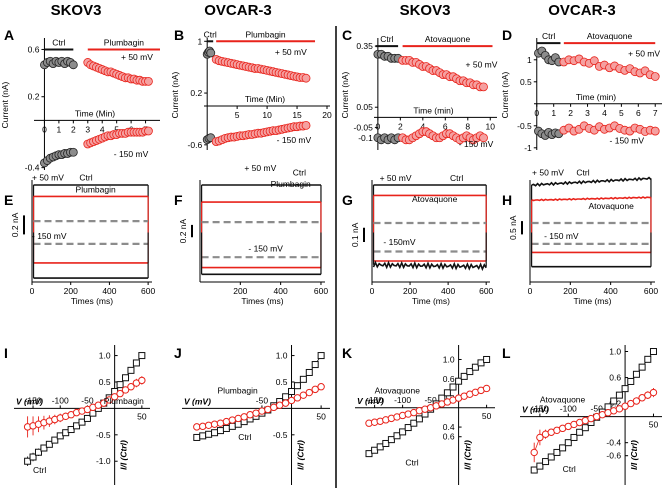 Image resolution: width=669 pixels, height=491 pixels. What do you see at coordinates (433, 110) in the screenshot?
I see `x-axis-label: Time (min)` at bounding box center [433, 110].